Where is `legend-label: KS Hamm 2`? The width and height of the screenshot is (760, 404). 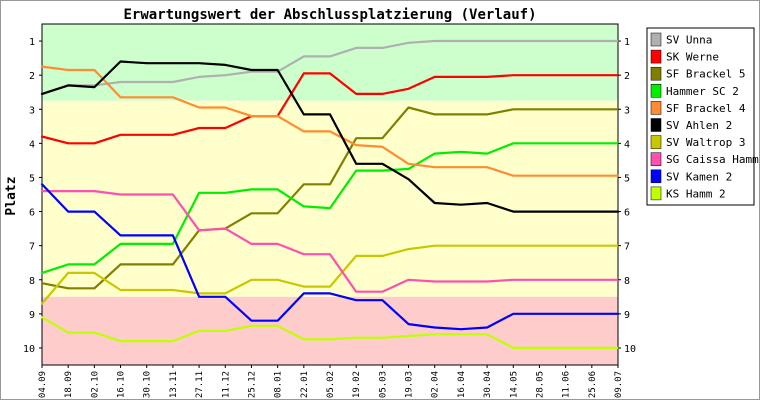
legend-label: KS Hamm 2 is located at coordinates (696, 193).